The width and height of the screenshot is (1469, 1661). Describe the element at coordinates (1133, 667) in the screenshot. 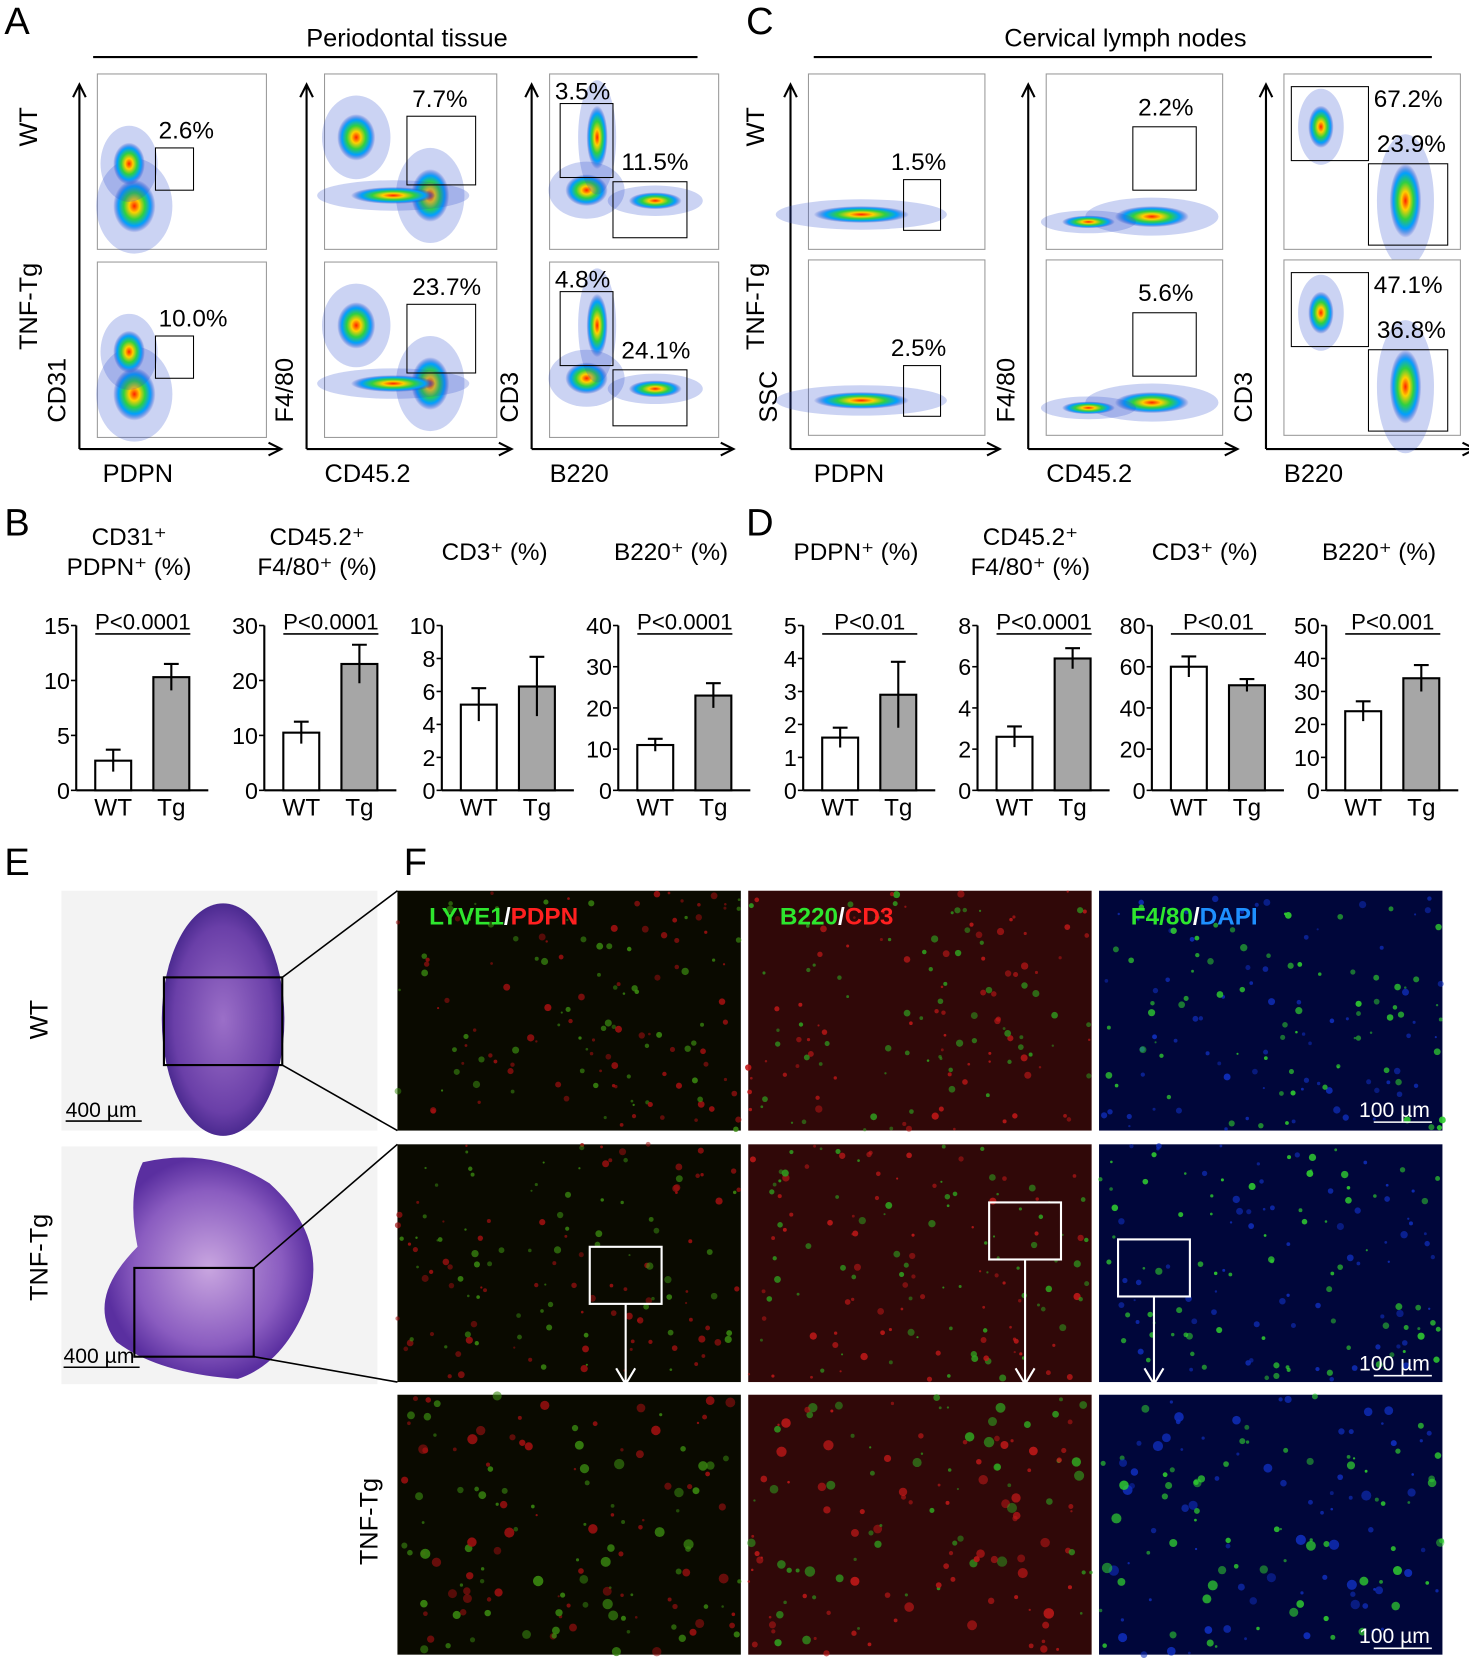

I see `y-tick-label: 60` at that location.